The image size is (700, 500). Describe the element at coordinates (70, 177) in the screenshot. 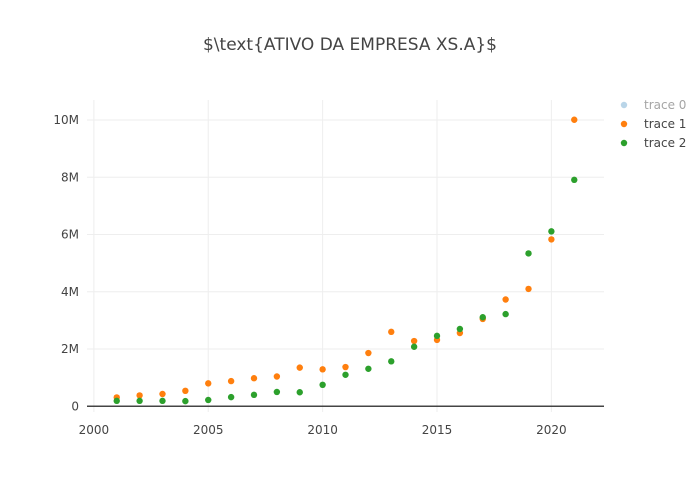

I see `y-tick-label: 8M` at that location.